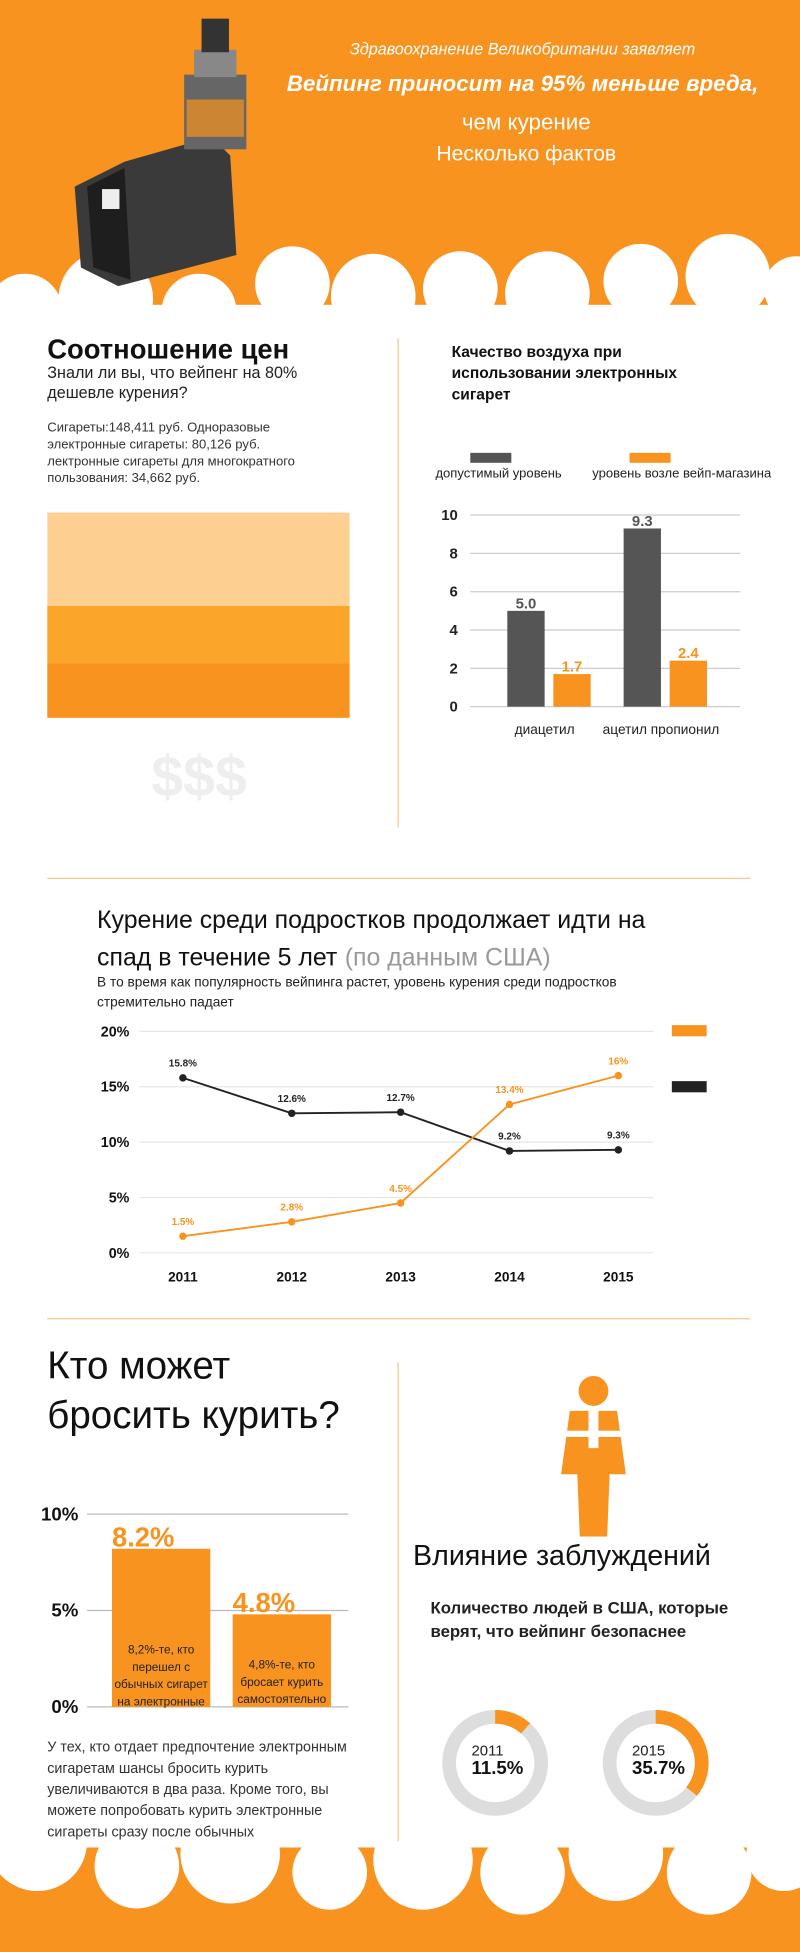 Image resolution: width=800 pixels, height=1952 pixels. What do you see at coordinates (281, 1682) in the screenshot?
I see `bar-caption: бросает курить` at bounding box center [281, 1682].